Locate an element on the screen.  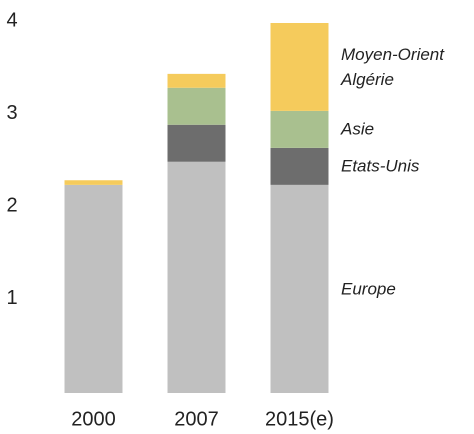
x-tick-label: 2015(e) is located at coordinates (299, 419).